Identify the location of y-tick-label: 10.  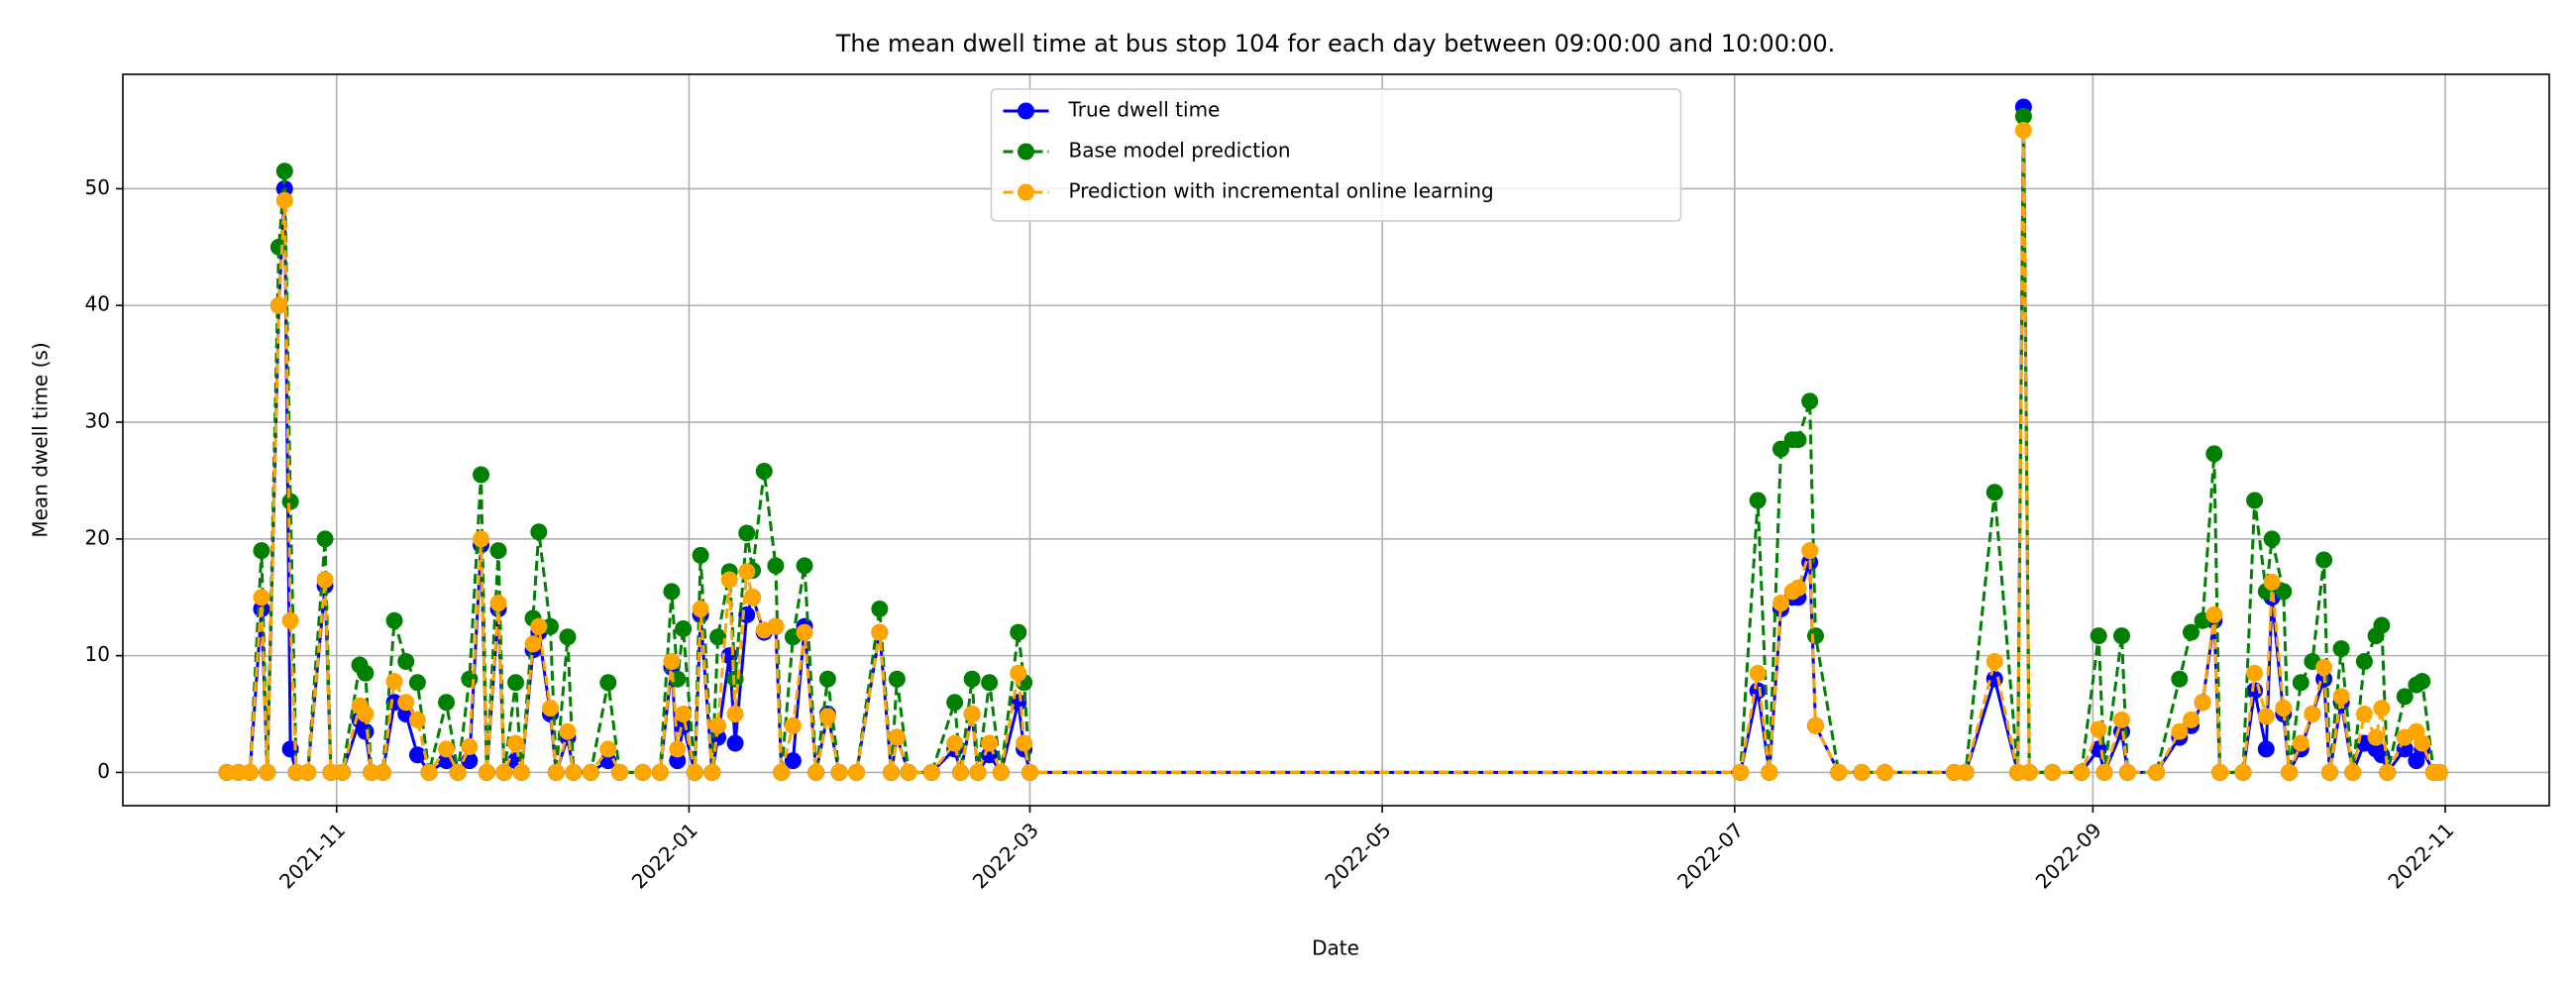
(97, 654).